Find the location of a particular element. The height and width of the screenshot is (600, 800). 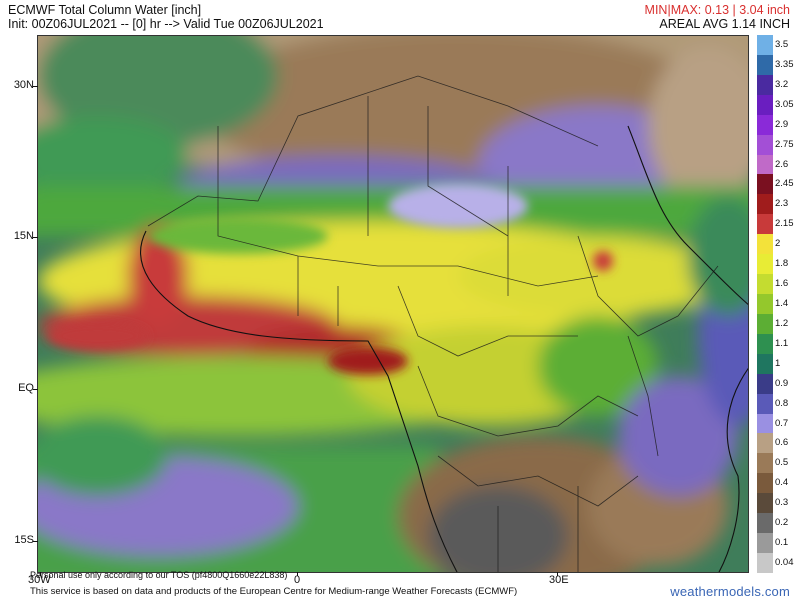

colorbar-label: 0.3 is located at coordinates (782, 503).